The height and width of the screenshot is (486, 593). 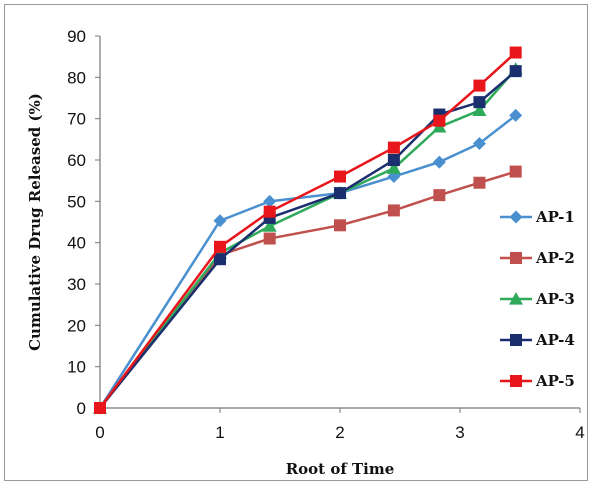 I want to click on x-tick-label: 0, so click(x=99, y=432).